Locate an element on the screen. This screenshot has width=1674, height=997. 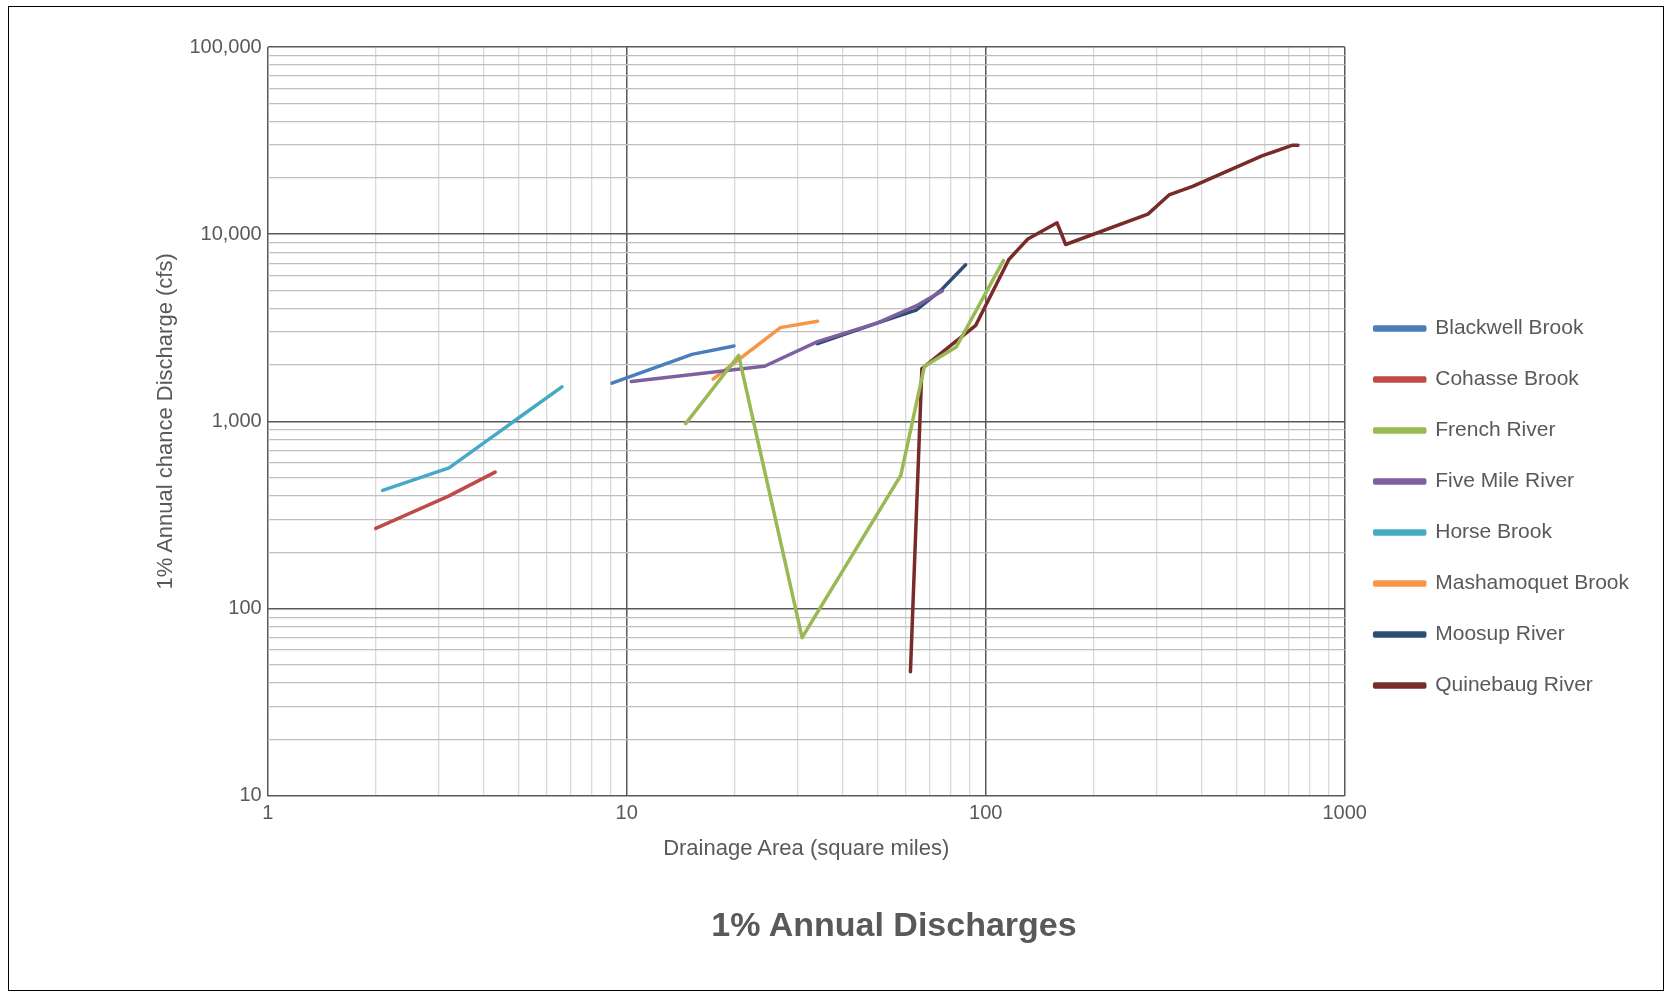
legend-label: Blackwell Brook is located at coordinates (1509, 327).